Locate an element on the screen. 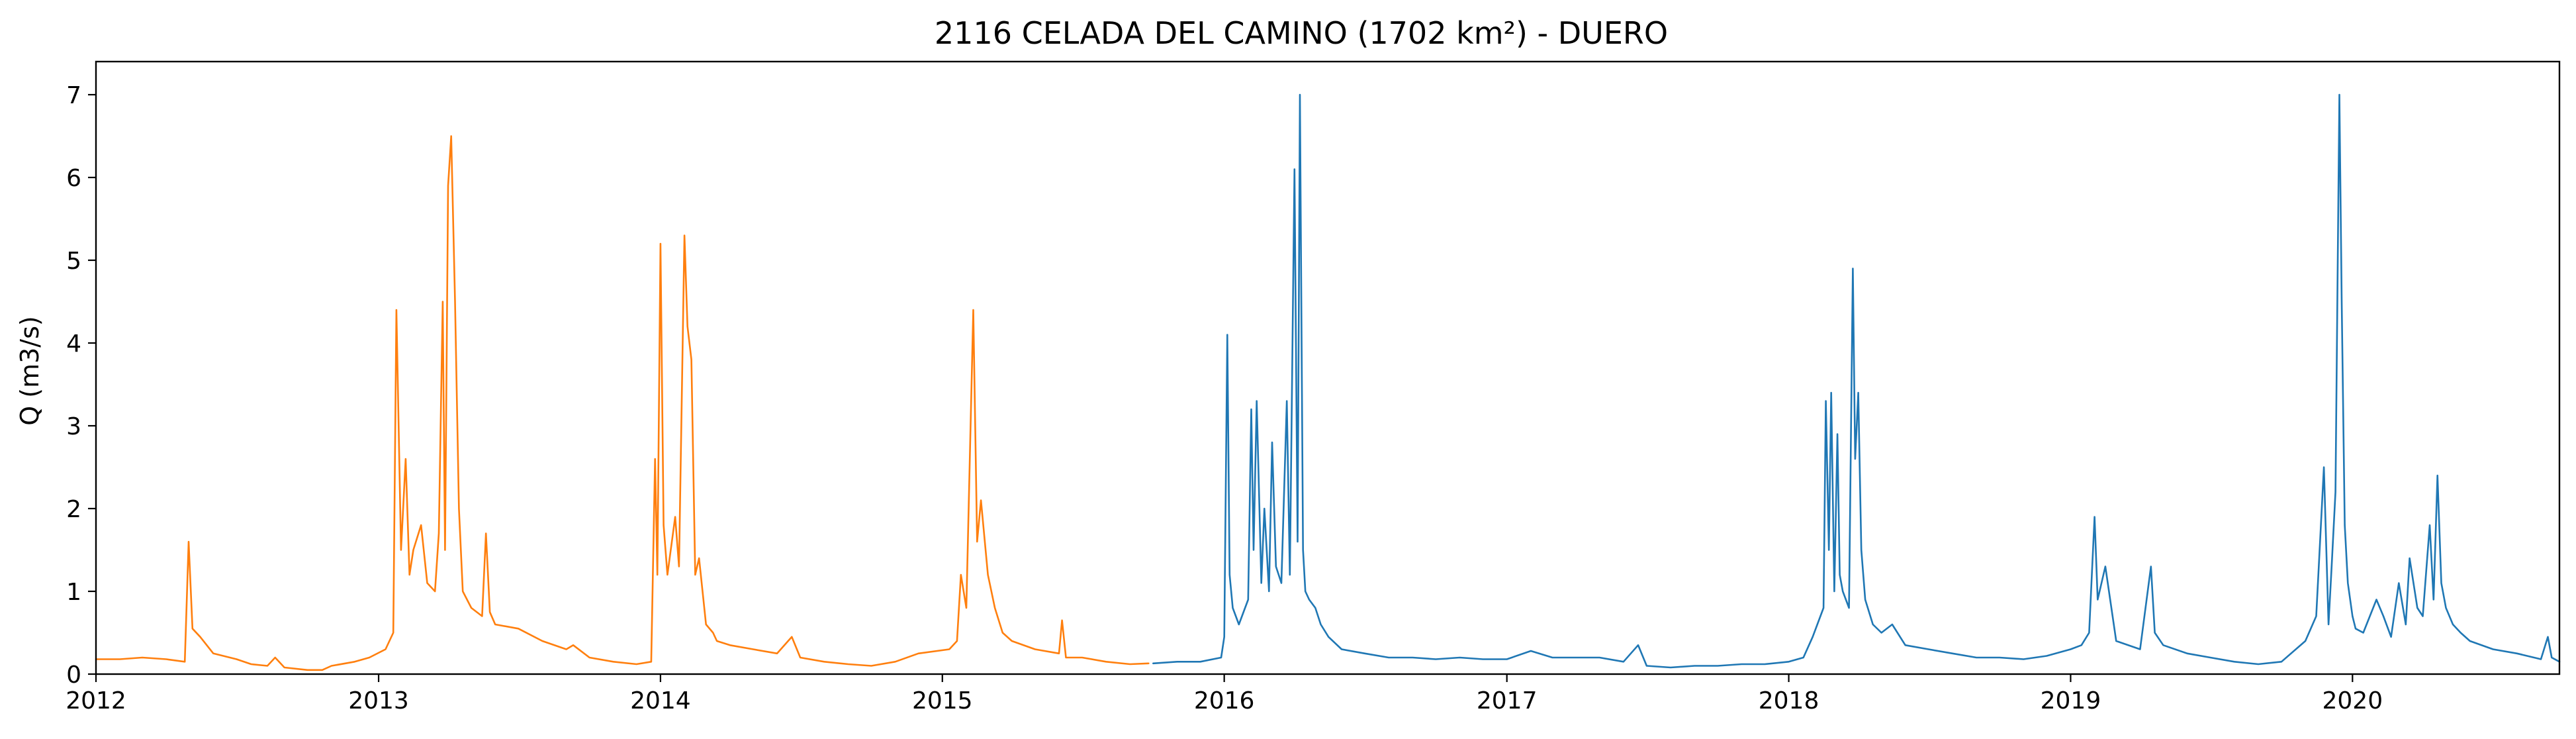  y-axis-label: Q (m3/s) is located at coordinates (29, 370).